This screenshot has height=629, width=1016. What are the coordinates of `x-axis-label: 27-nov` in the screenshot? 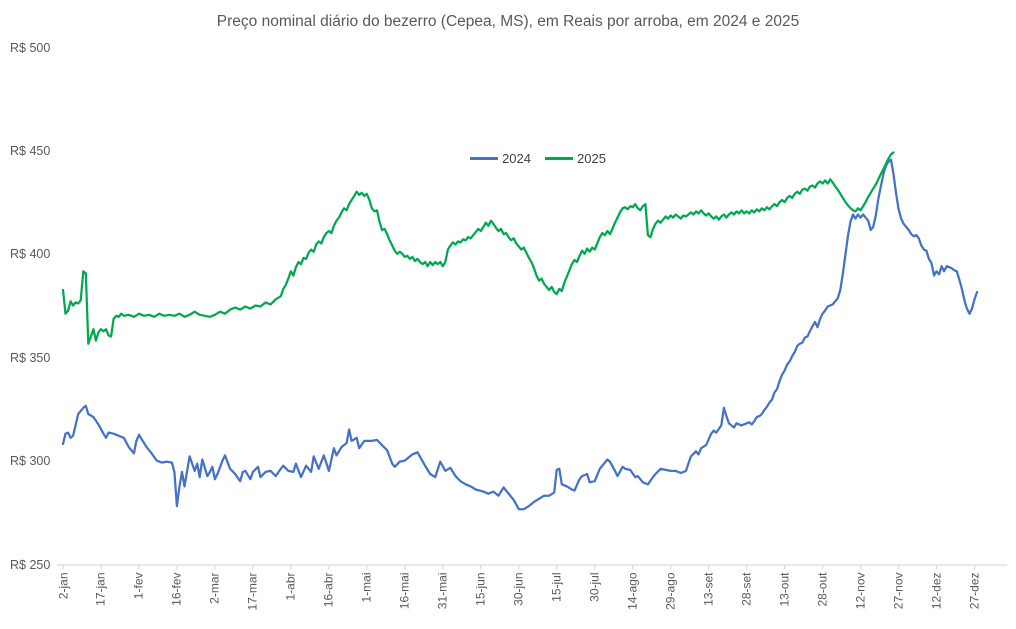 It's located at (898, 590).